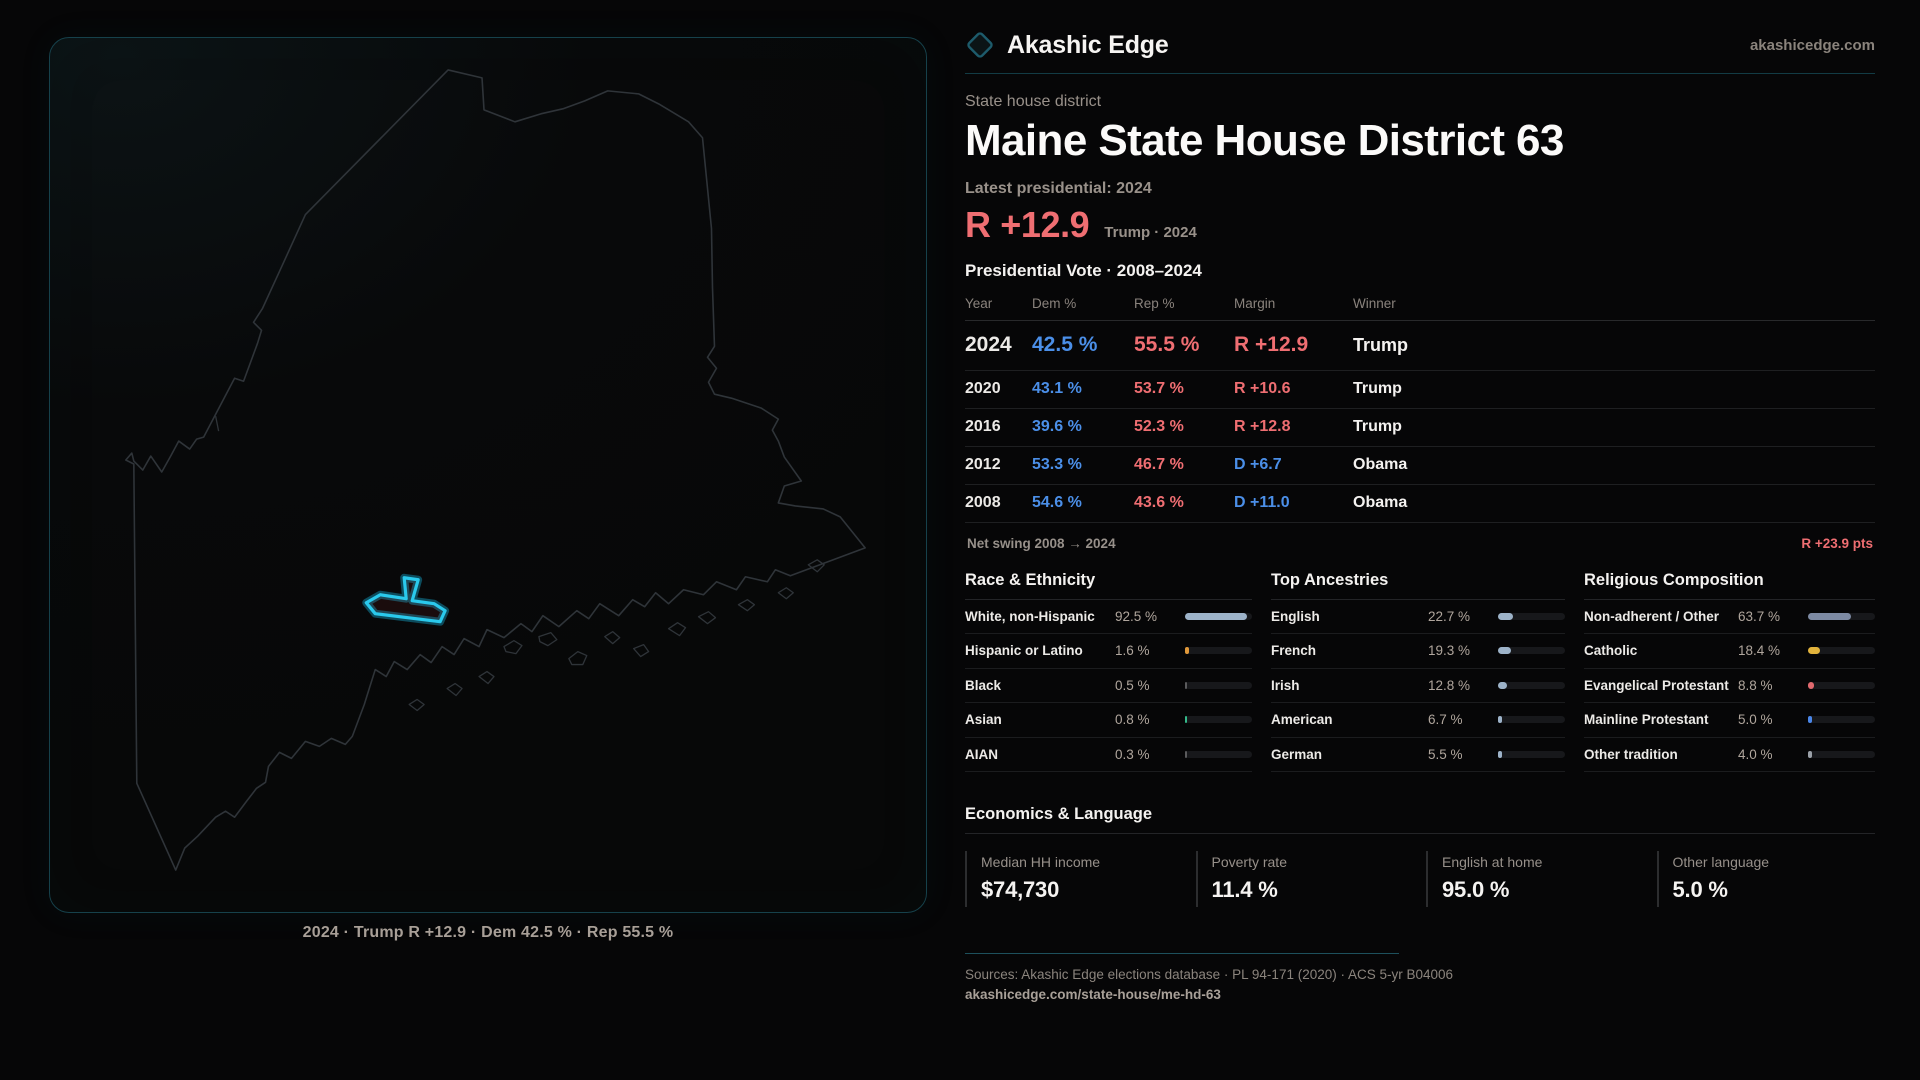 This screenshot has width=1920, height=1080. What do you see at coordinates (1759, 616) in the screenshot?
I see `stat-value: 63.7 %` at bounding box center [1759, 616].